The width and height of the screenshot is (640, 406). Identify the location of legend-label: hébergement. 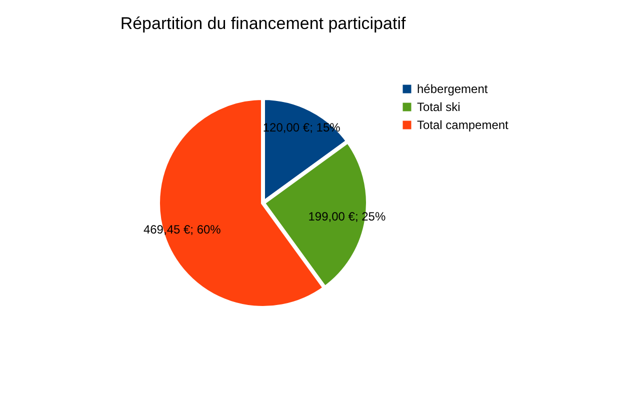
(452, 89).